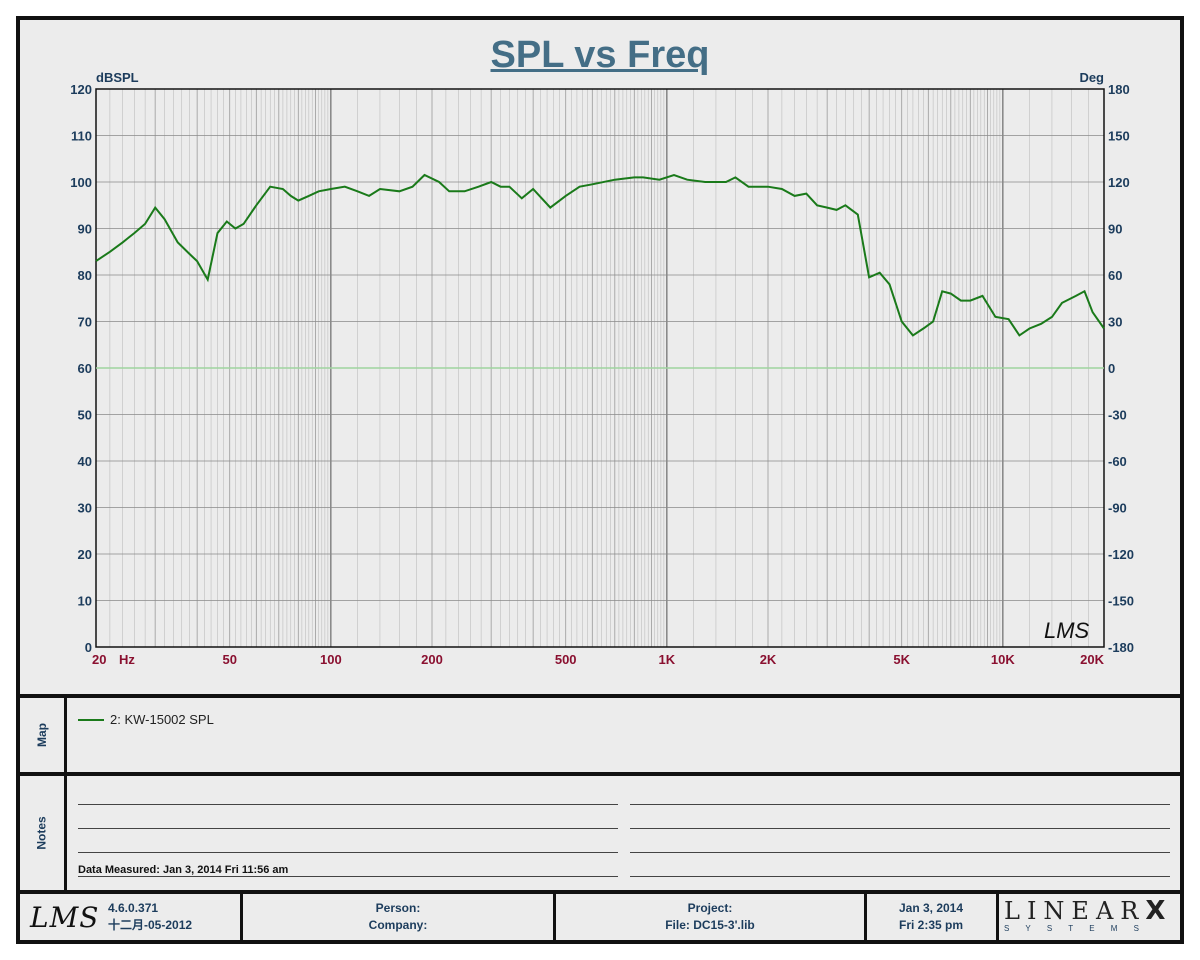  What do you see at coordinates (710, 908) in the screenshot?
I see `project-text: Project:` at bounding box center [710, 908].